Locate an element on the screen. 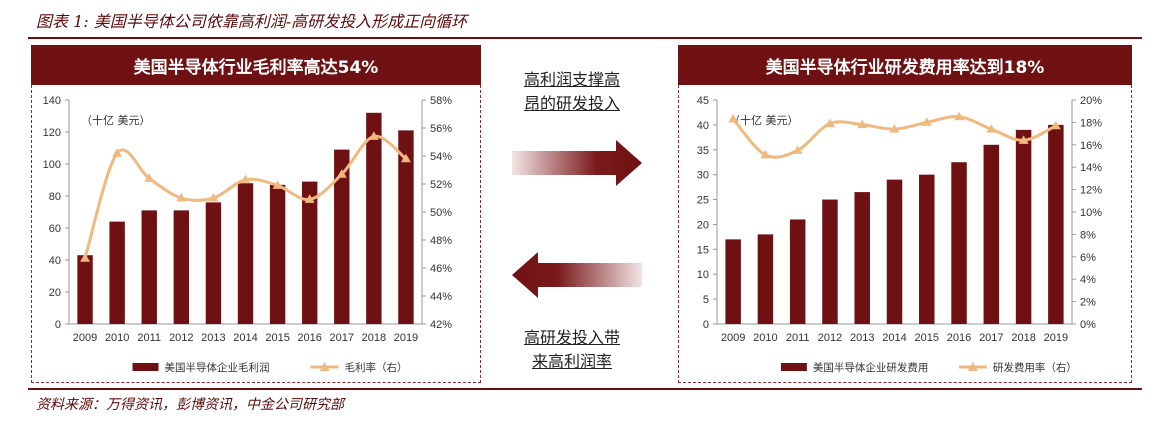  left-chart-legend-bar-label: 美国半导体企业毛利润 is located at coordinates (217, 367).